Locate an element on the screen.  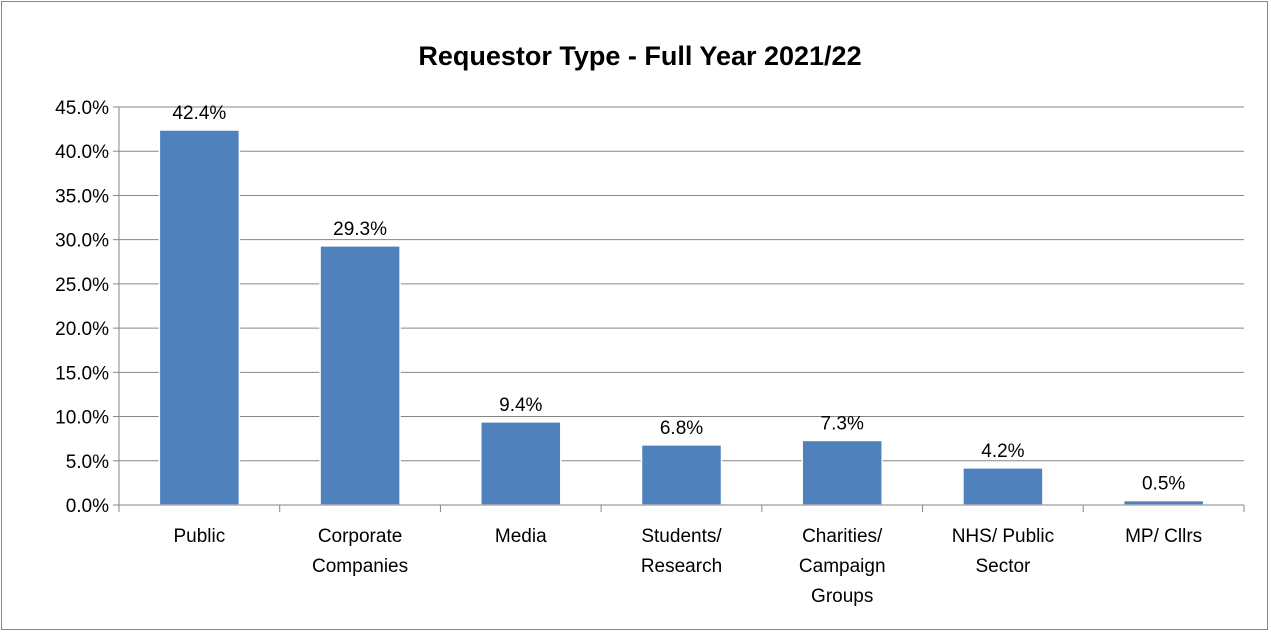
data-label: 6.8% is located at coordinates (681, 428).